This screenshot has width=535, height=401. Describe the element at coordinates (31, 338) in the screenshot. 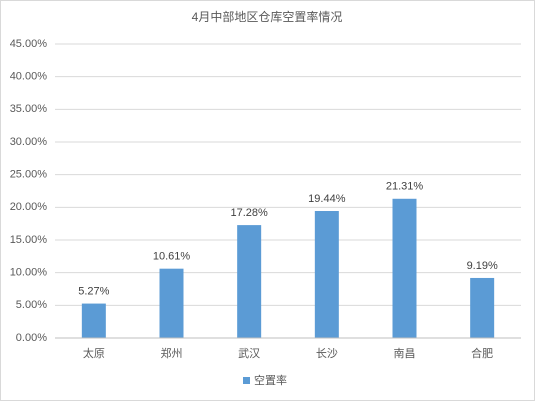

I see `y-tick-label: 0.00%` at that location.